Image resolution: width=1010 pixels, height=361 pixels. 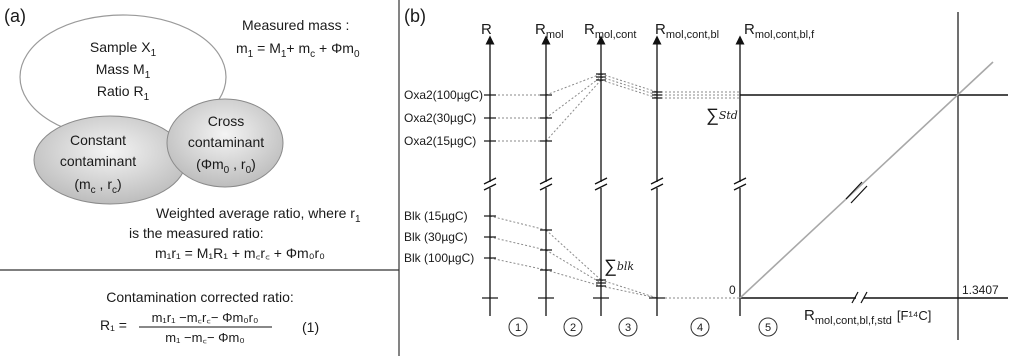 I want to click on x-value-label: 1.3407, so click(x=980, y=290).